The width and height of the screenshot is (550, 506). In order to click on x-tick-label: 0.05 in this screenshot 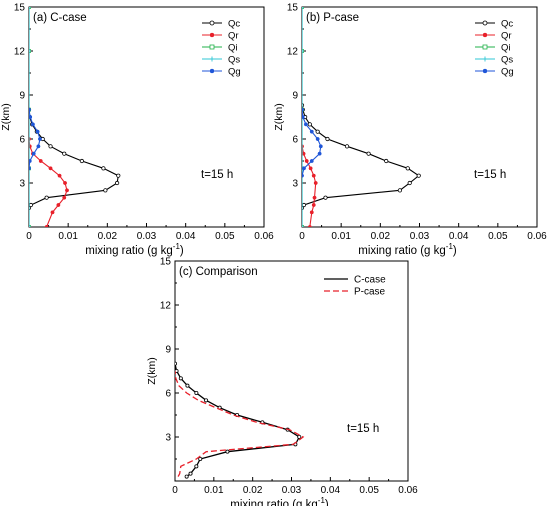, I will do `click(498, 236)`.